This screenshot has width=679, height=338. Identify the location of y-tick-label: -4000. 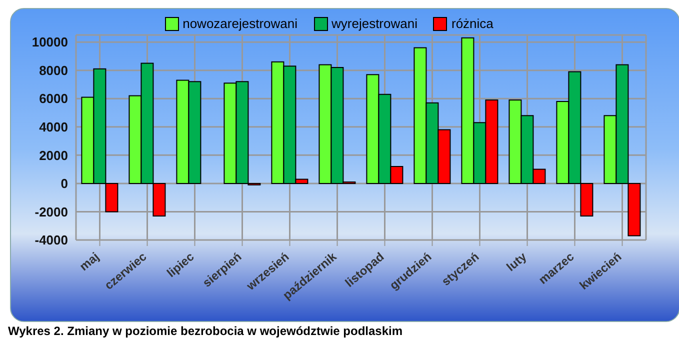
(51, 240).